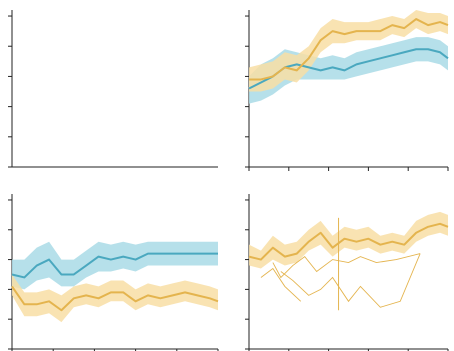 The width and height of the screenshot is (454, 351). What do you see at coordinates (114, 265) in the screenshot?
I see `series-blue-line` at bounding box center [114, 265].